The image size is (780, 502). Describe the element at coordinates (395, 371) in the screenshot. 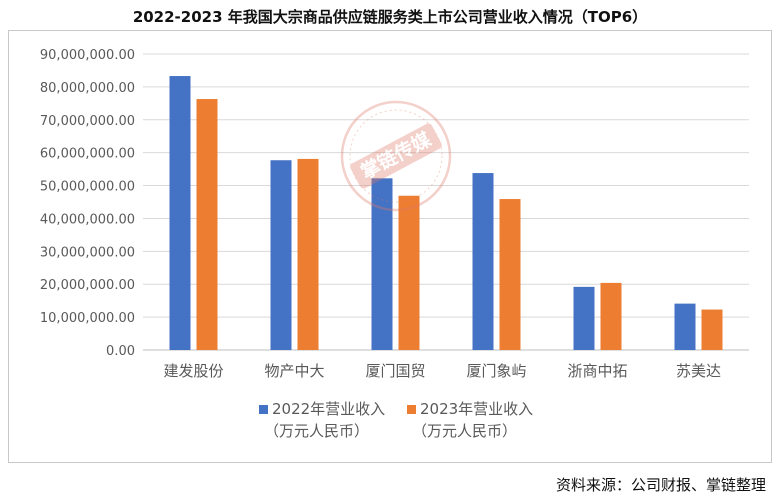

I see `x-tick-label: 厦门国贸` at that location.